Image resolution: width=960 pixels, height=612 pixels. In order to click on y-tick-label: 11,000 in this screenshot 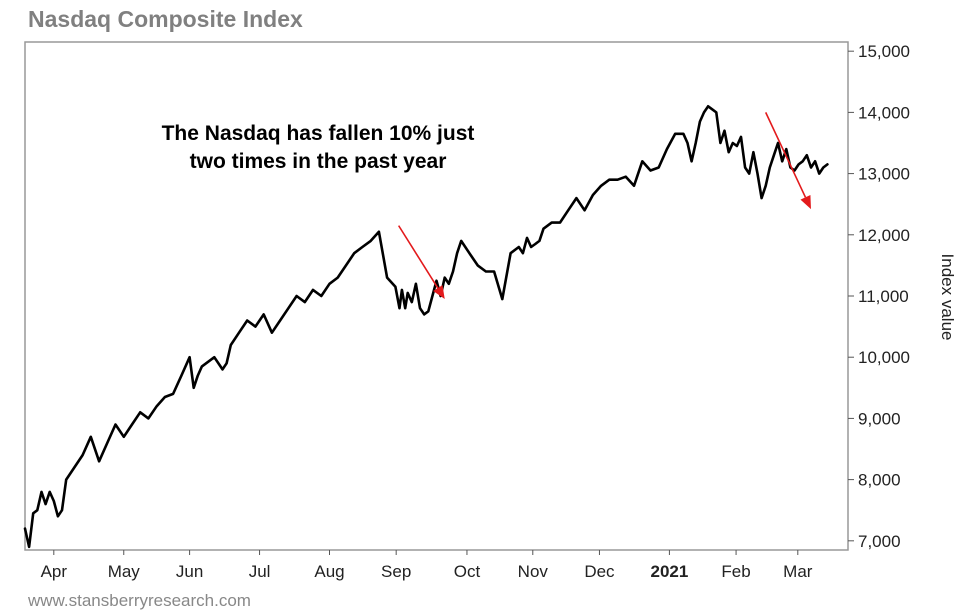, I will do `click(883, 296)`.